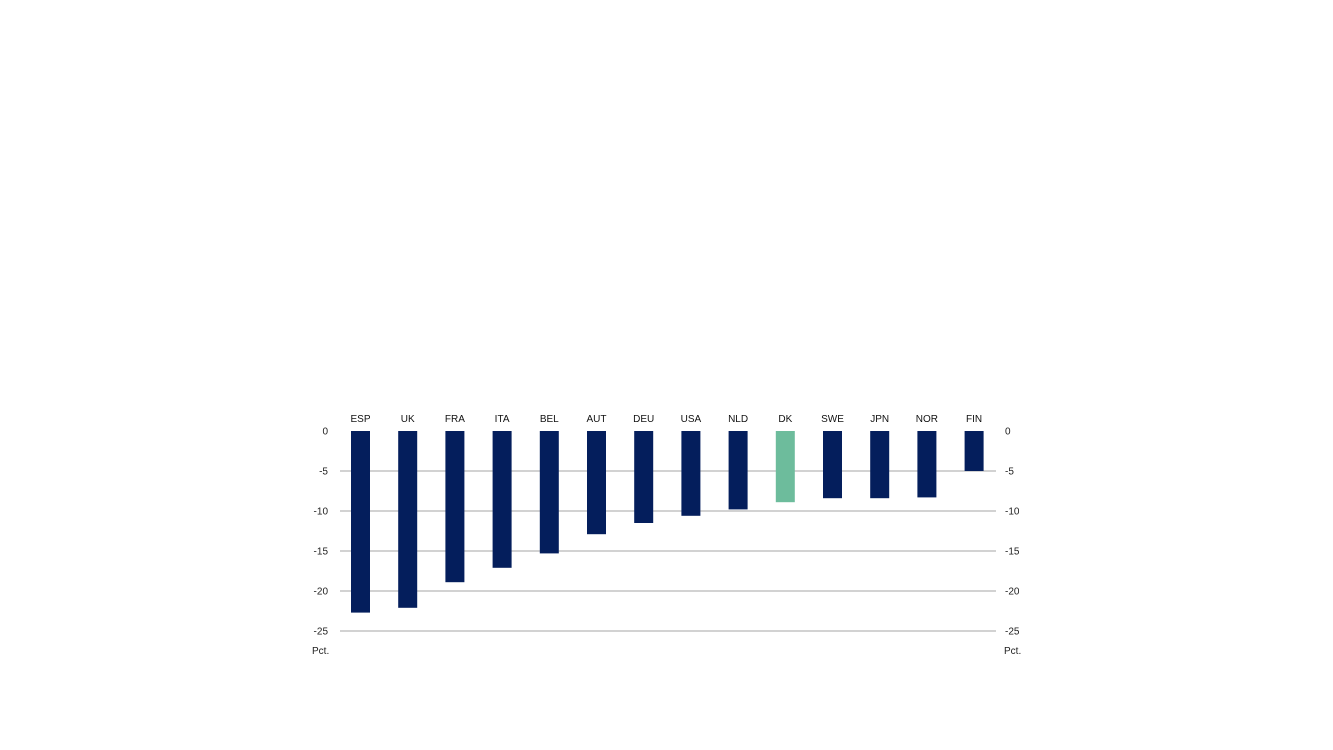  What do you see at coordinates (502, 499) in the screenshot?
I see `bar-ita` at bounding box center [502, 499].